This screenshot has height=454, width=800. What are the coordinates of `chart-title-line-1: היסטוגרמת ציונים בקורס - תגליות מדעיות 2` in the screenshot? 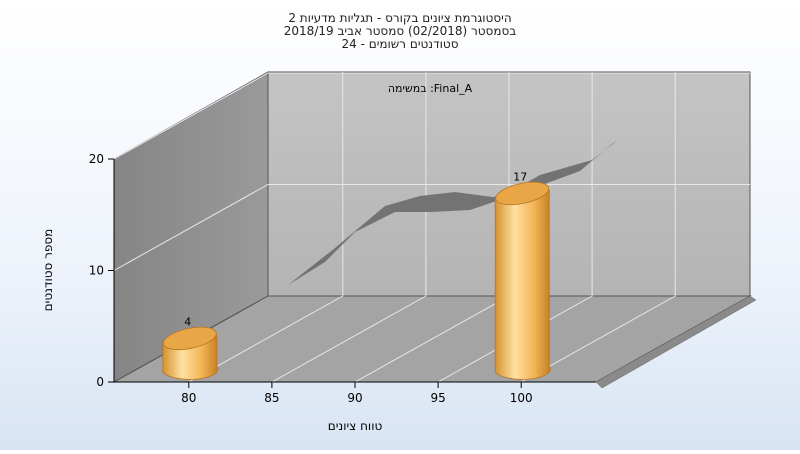 It's located at (399, 18).